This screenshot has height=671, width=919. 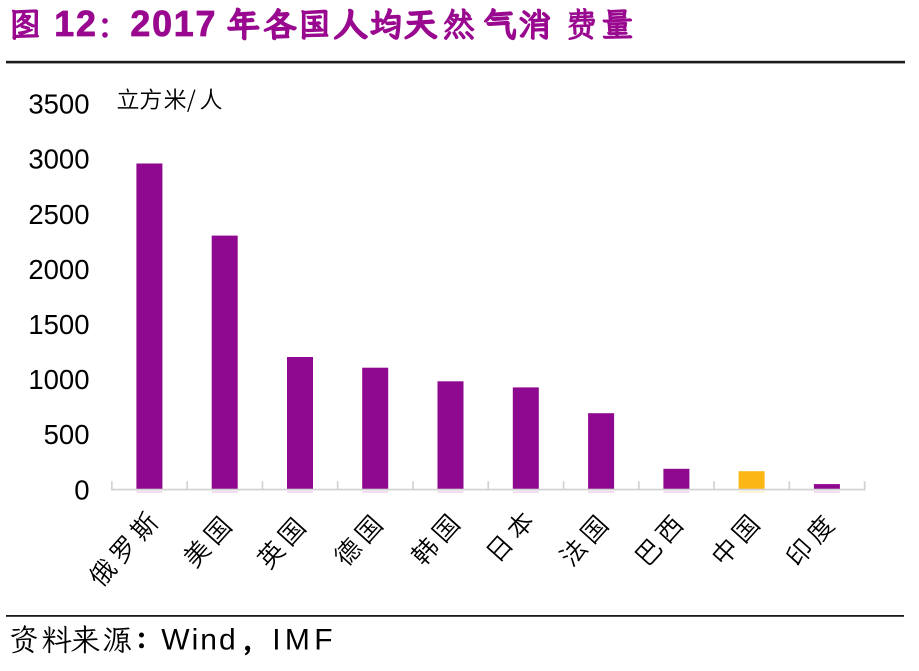 What do you see at coordinates (304, 639) in the screenshot?
I see `svg-text: IMF` at bounding box center [304, 639].